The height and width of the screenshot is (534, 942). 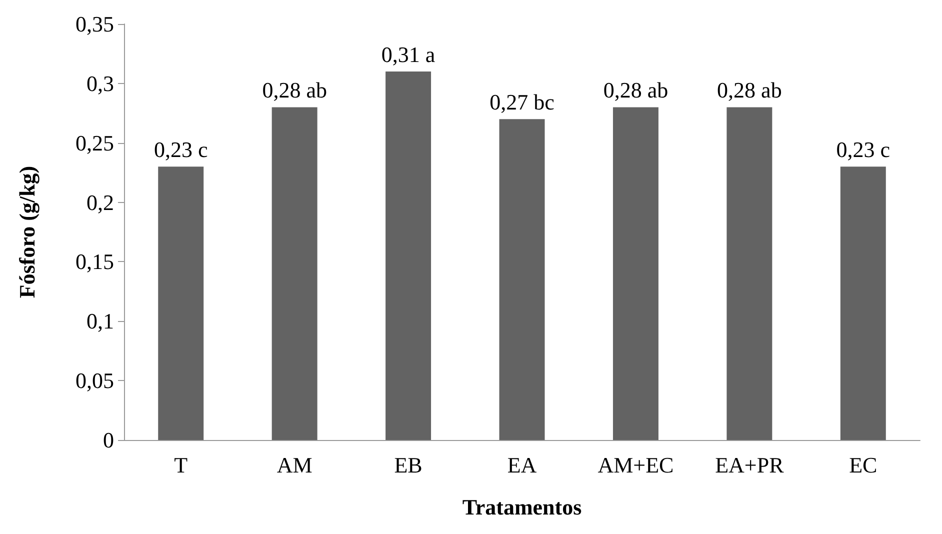 I want to click on x-tick-label: AM, so click(x=294, y=465).